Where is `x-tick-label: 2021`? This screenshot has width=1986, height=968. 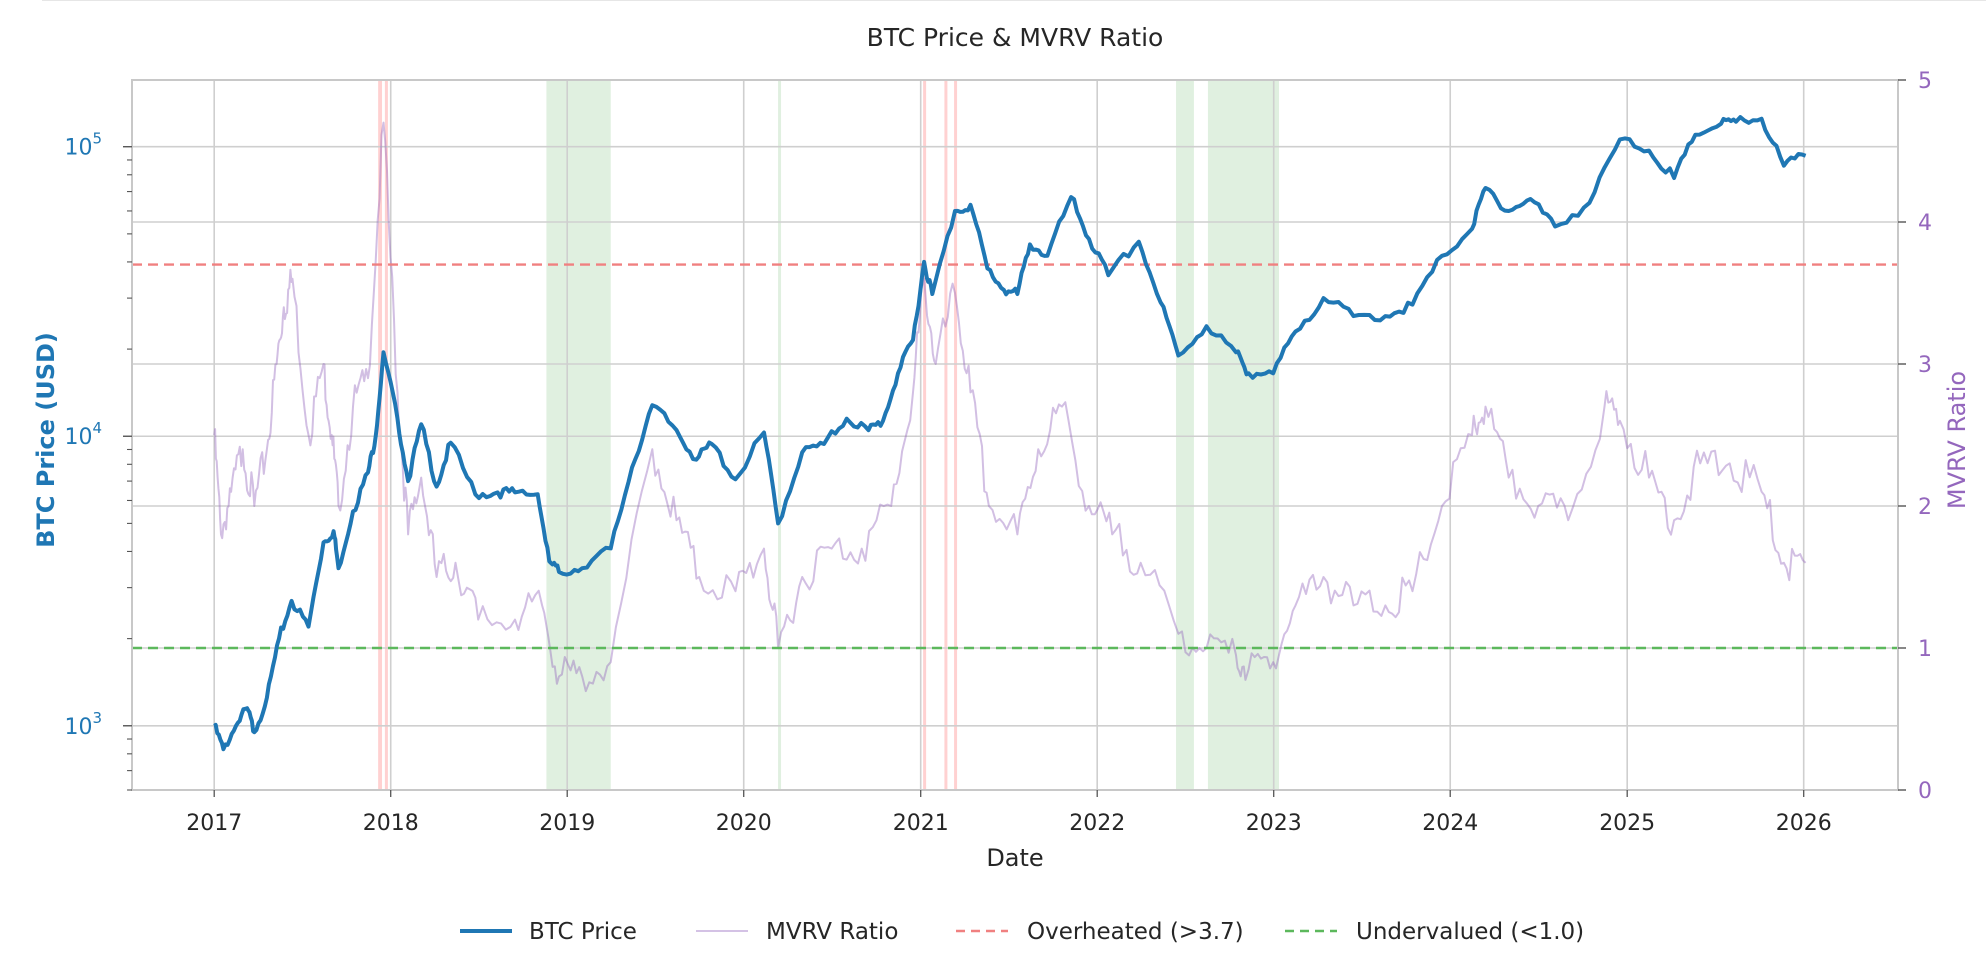
x-tick-label: 2021 is located at coordinates (921, 823).